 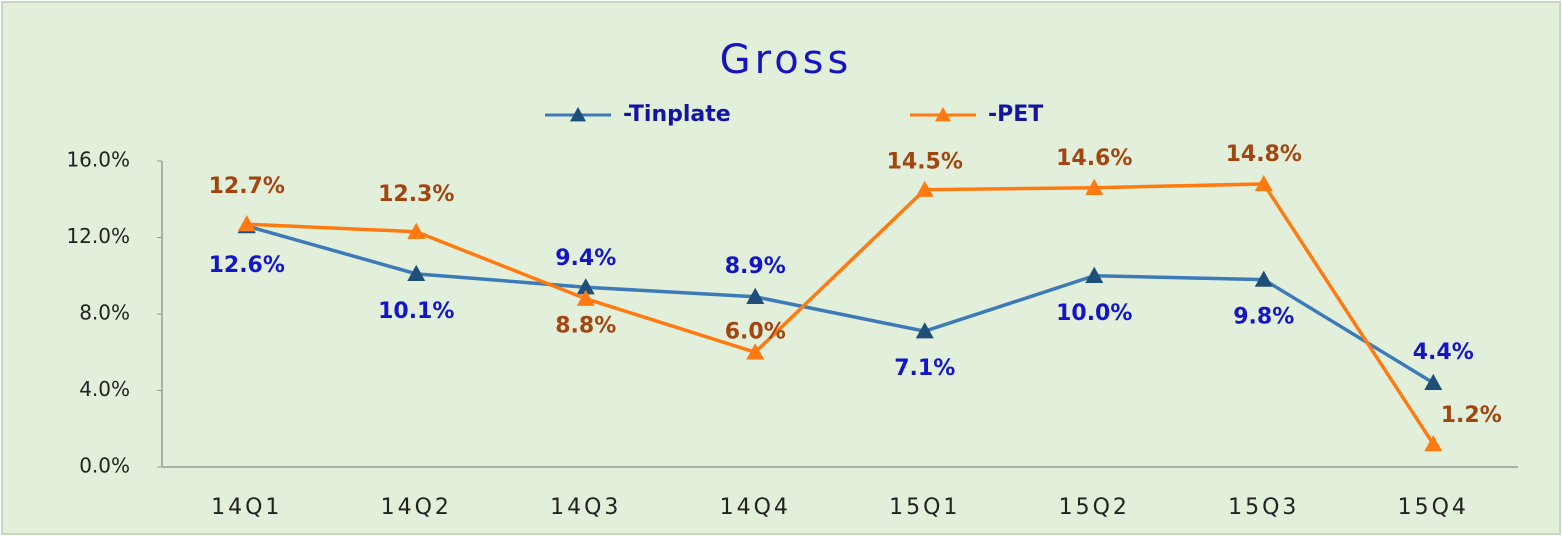 I want to click on x-tick-label: 14Q1, so click(x=246, y=507).